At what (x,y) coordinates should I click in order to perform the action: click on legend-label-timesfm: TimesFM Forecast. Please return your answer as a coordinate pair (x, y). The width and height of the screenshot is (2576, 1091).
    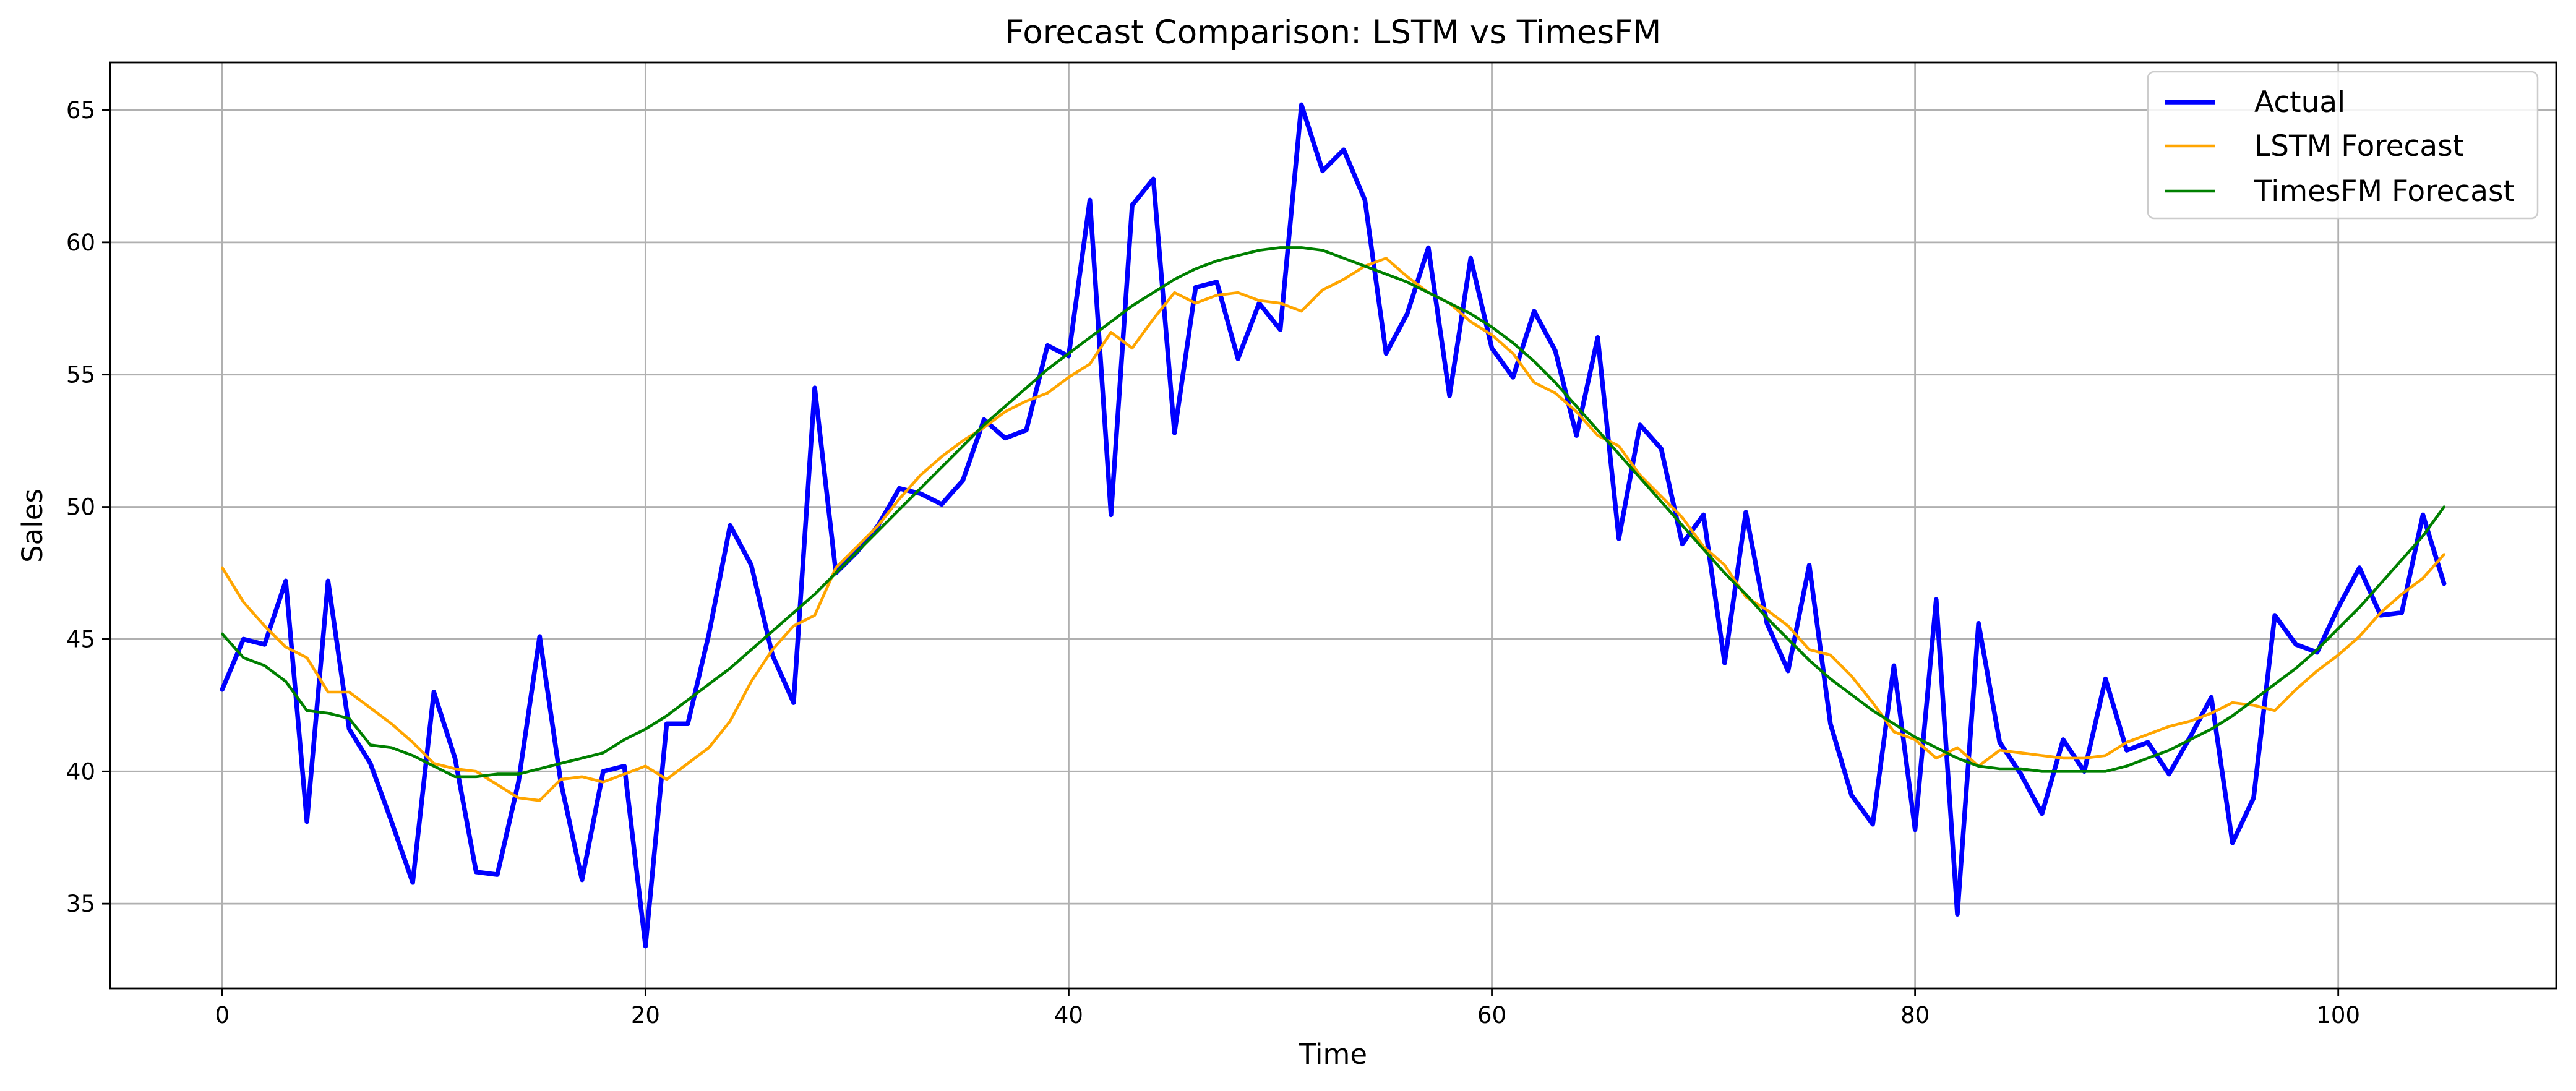
    Looking at the image, I should click on (2384, 191).